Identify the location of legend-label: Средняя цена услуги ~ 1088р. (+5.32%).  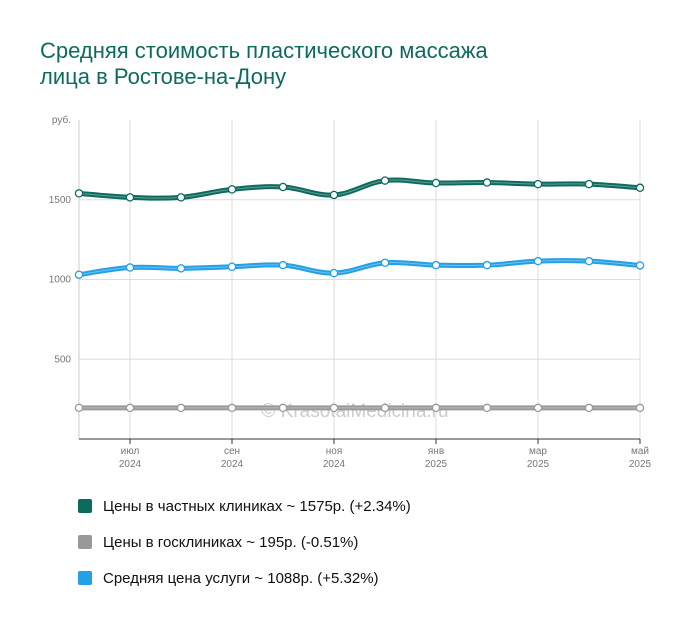
(241, 578).